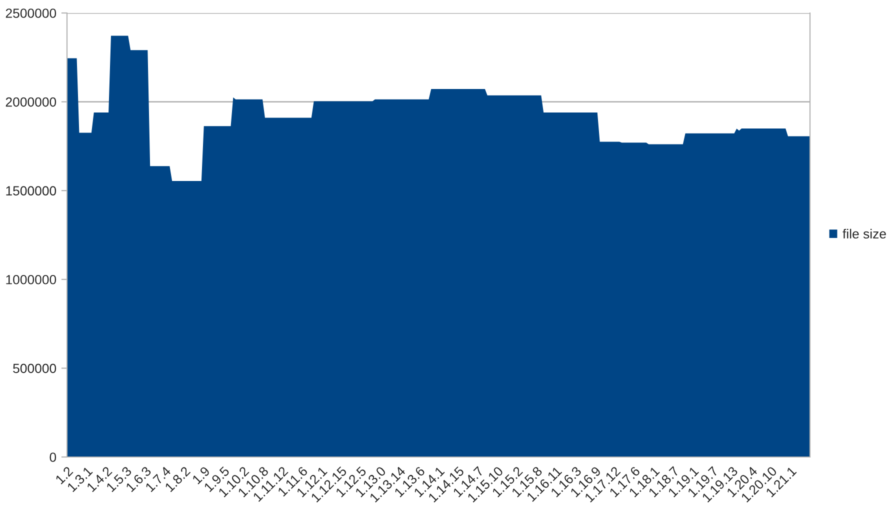 The height and width of the screenshot is (508, 888). Describe the element at coordinates (864, 233) in the screenshot. I see `legend-label: file size` at that location.